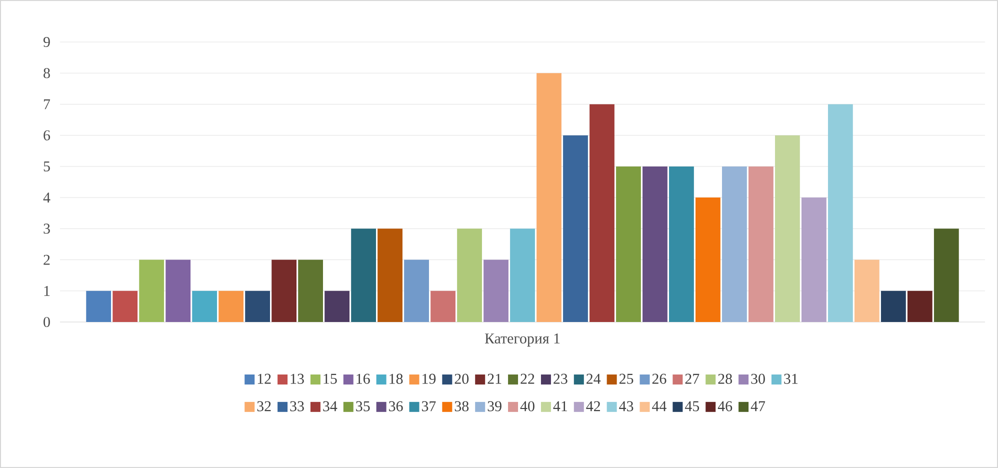 This screenshot has height=468, width=998. Describe the element at coordinates (330, 406) in the screenshot. I see `legend-label: 34` at that location.